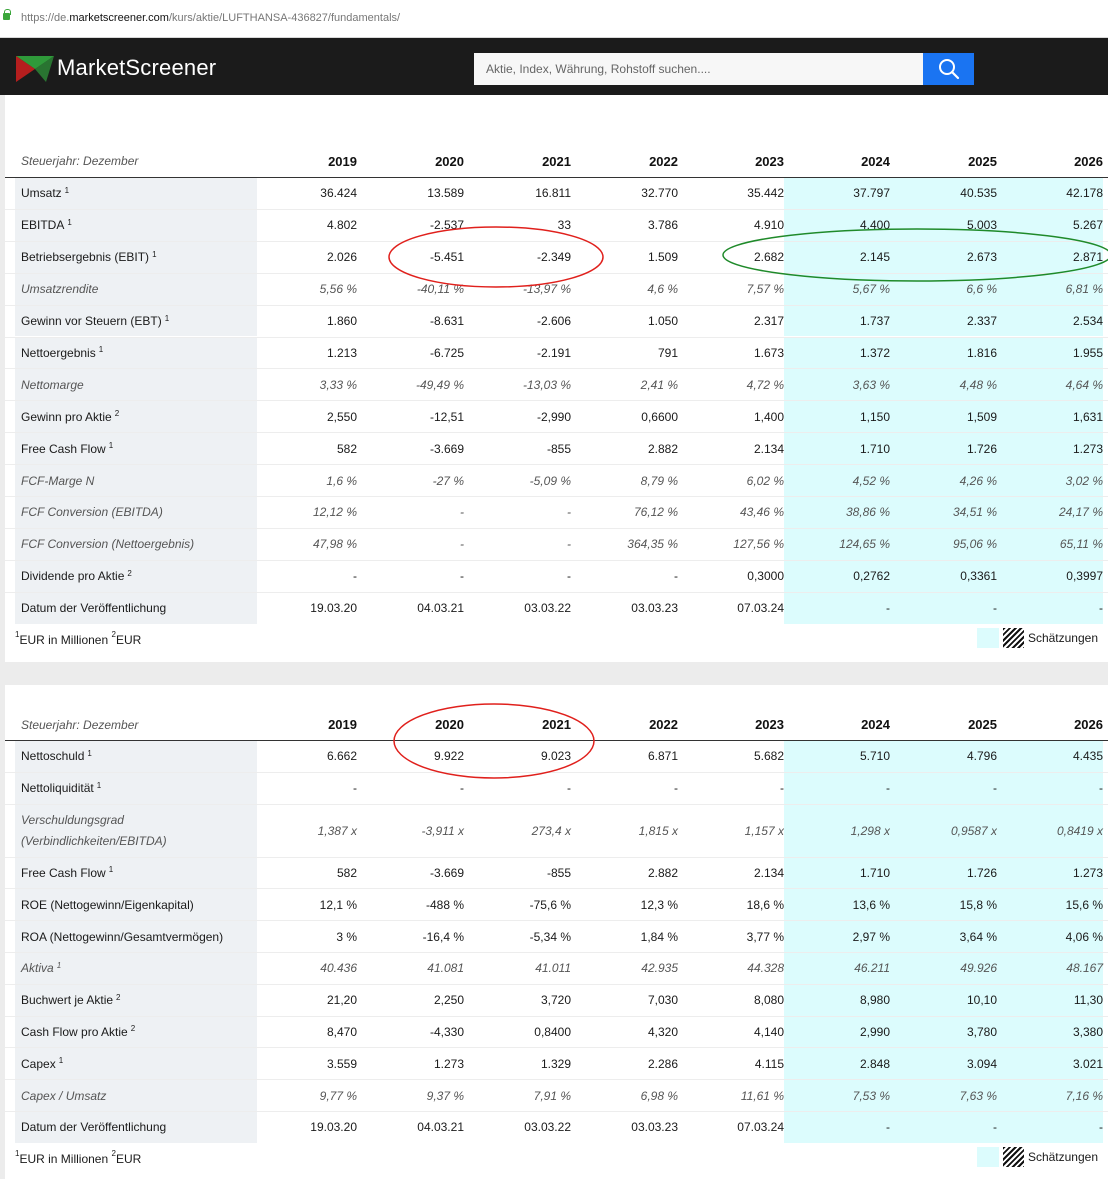 Image resolution: width=1108 pixels, height=1179 pixels. Describe the element at coordinates (338, 904) in the screenshot. I see `table-cell: 12,1 %` at that location.